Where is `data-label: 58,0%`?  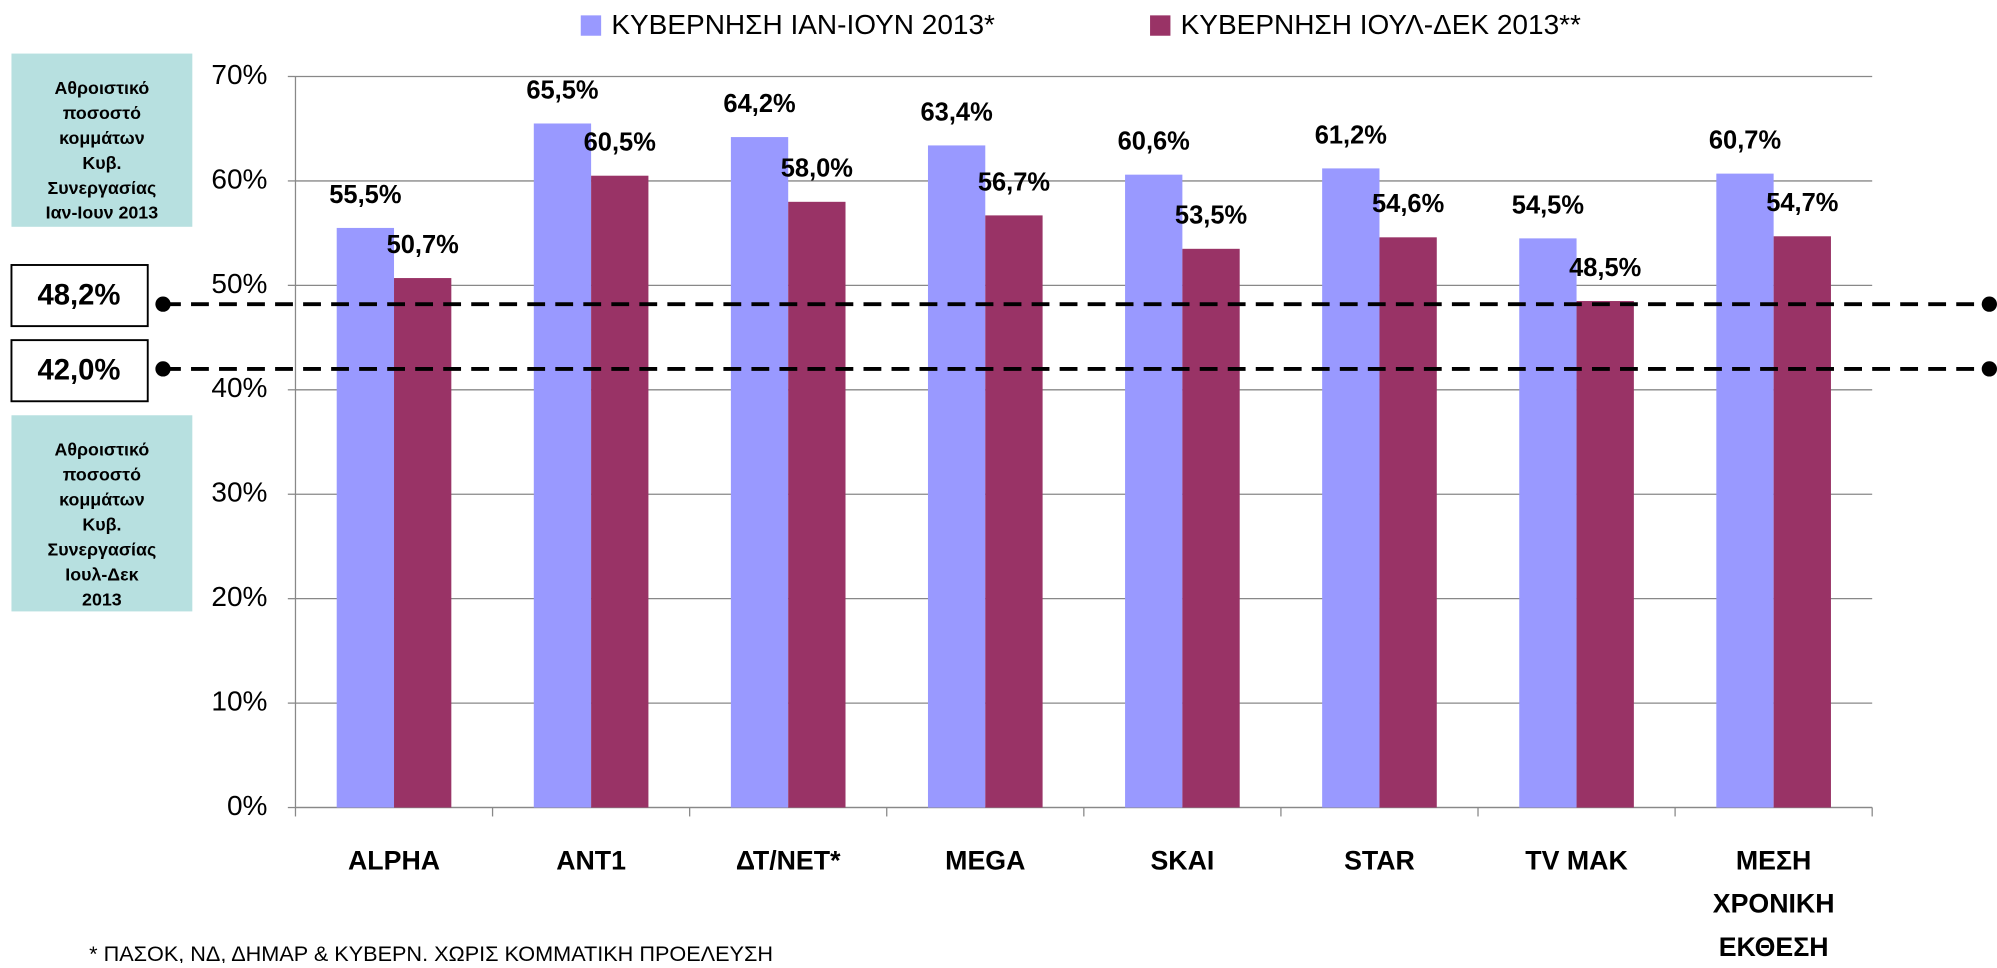
data-label: 58,0% is located at coordinates (817, 169).